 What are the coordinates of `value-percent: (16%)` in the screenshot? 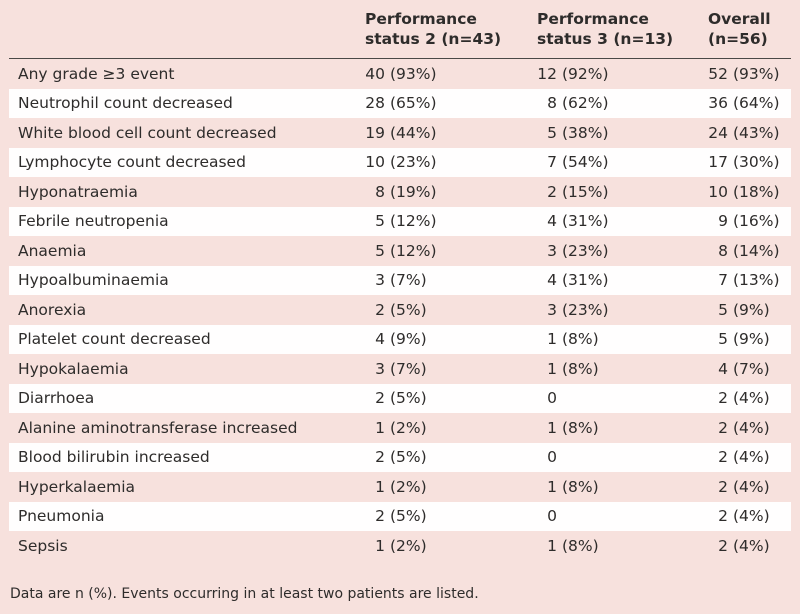 It's located at (756, 221).